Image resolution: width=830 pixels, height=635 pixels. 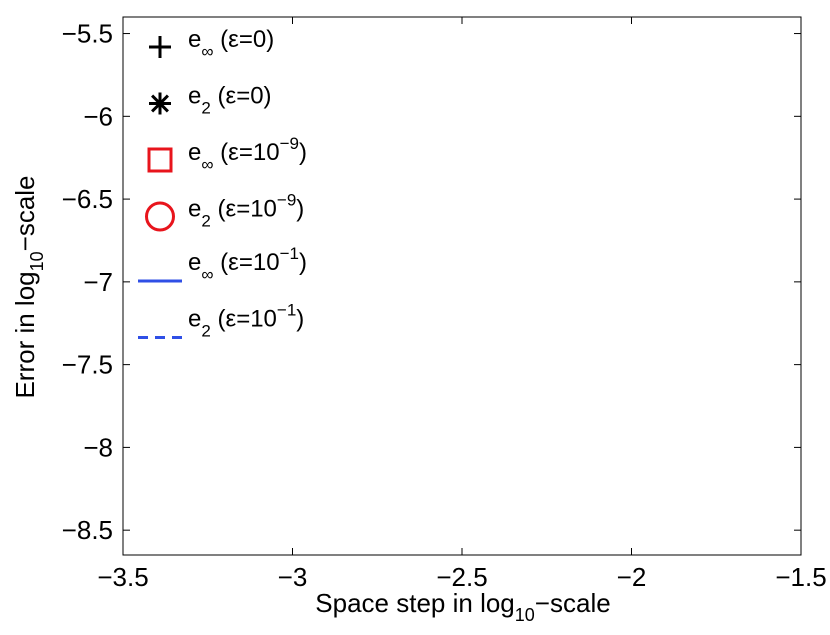 I want to click on x-axis-label: Space step in log10−scale, so click(x=462, y=606).